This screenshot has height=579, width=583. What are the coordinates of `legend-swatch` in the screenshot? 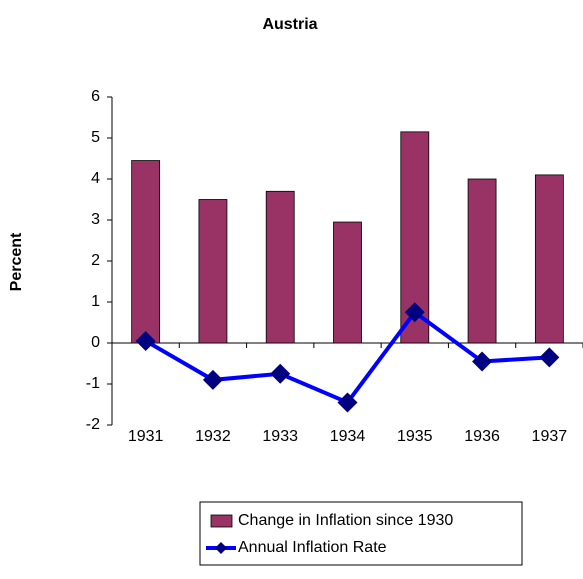 It's located at (221, 521).